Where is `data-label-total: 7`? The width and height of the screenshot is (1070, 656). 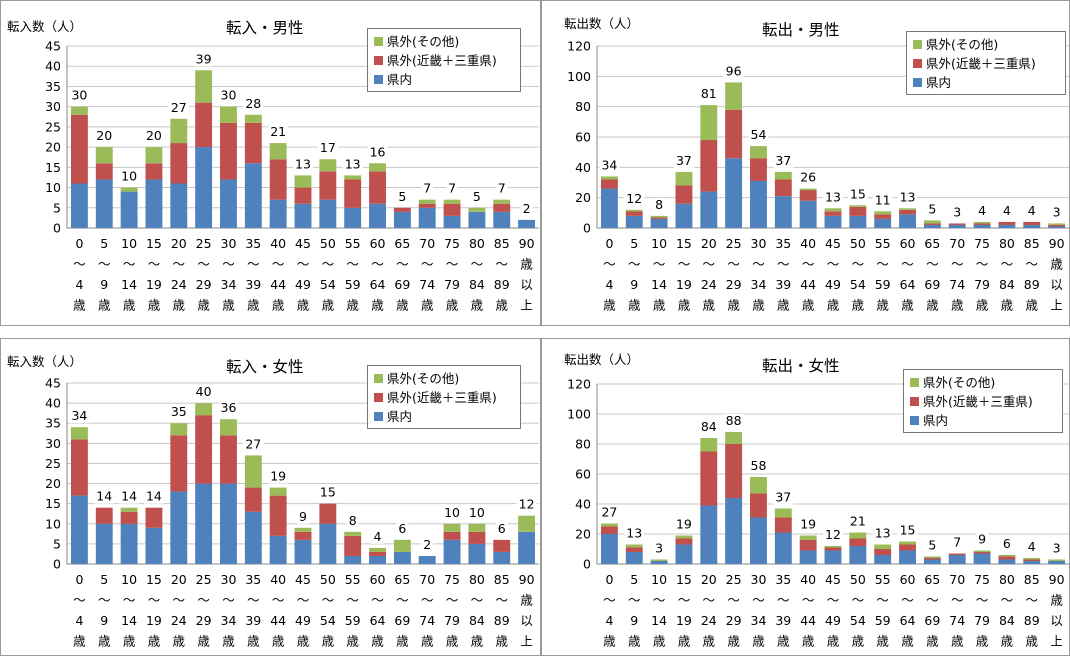 data-label-total: 7 is located at coordinates (502, 188).